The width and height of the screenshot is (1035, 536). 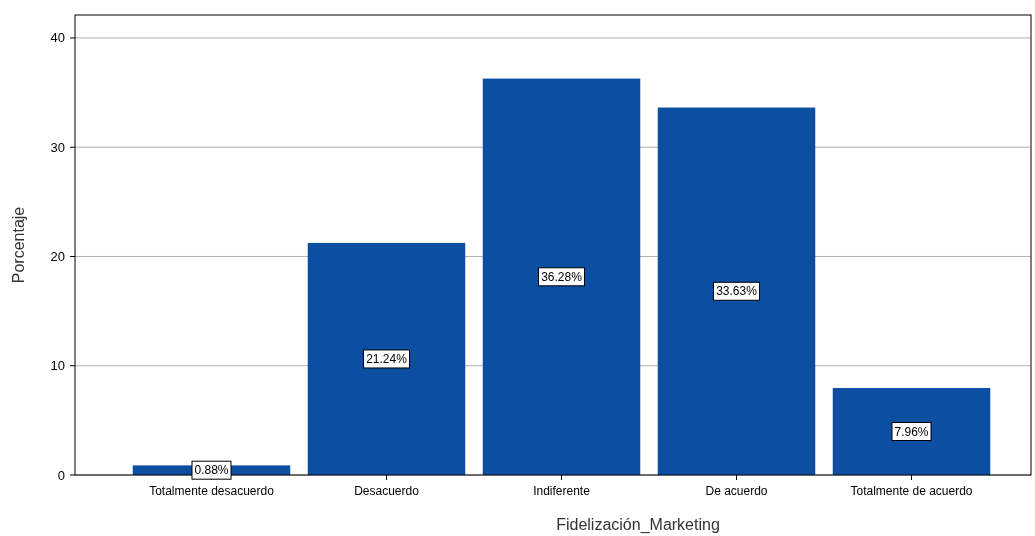 What do you see at coordinates (61, 475) in the screenshot?
I see `y-tick-label: 0` at bounding box center [61, 475].